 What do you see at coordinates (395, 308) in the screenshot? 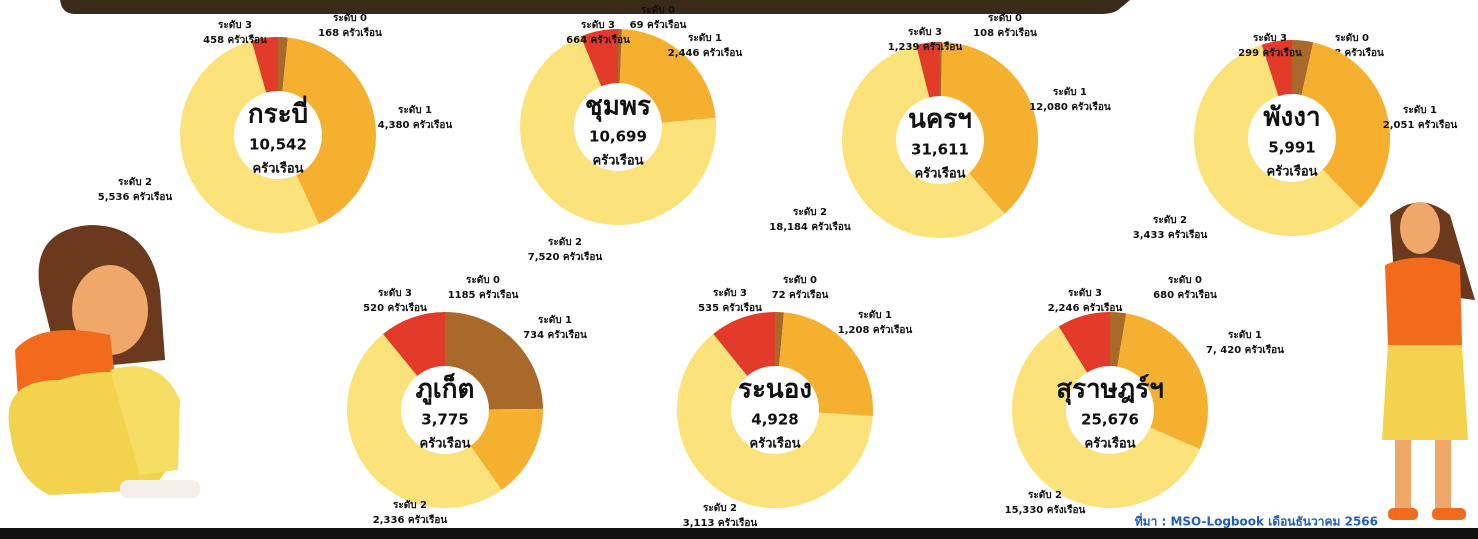
I see `segment-value-label: 520 ครัวเรือน` at bounding box center [395, 308].